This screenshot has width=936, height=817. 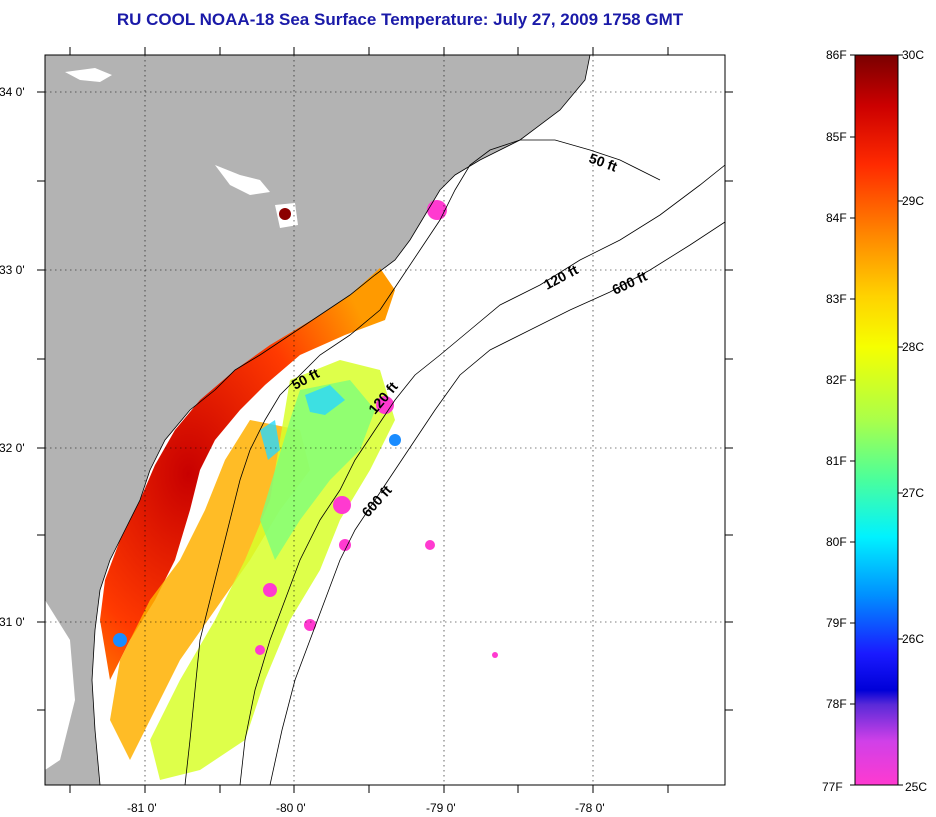 What do you see at coordinates (913, 639) in the screenshot?
I see `colorbar-c-label: 26C` at bounding box center [913, 639].